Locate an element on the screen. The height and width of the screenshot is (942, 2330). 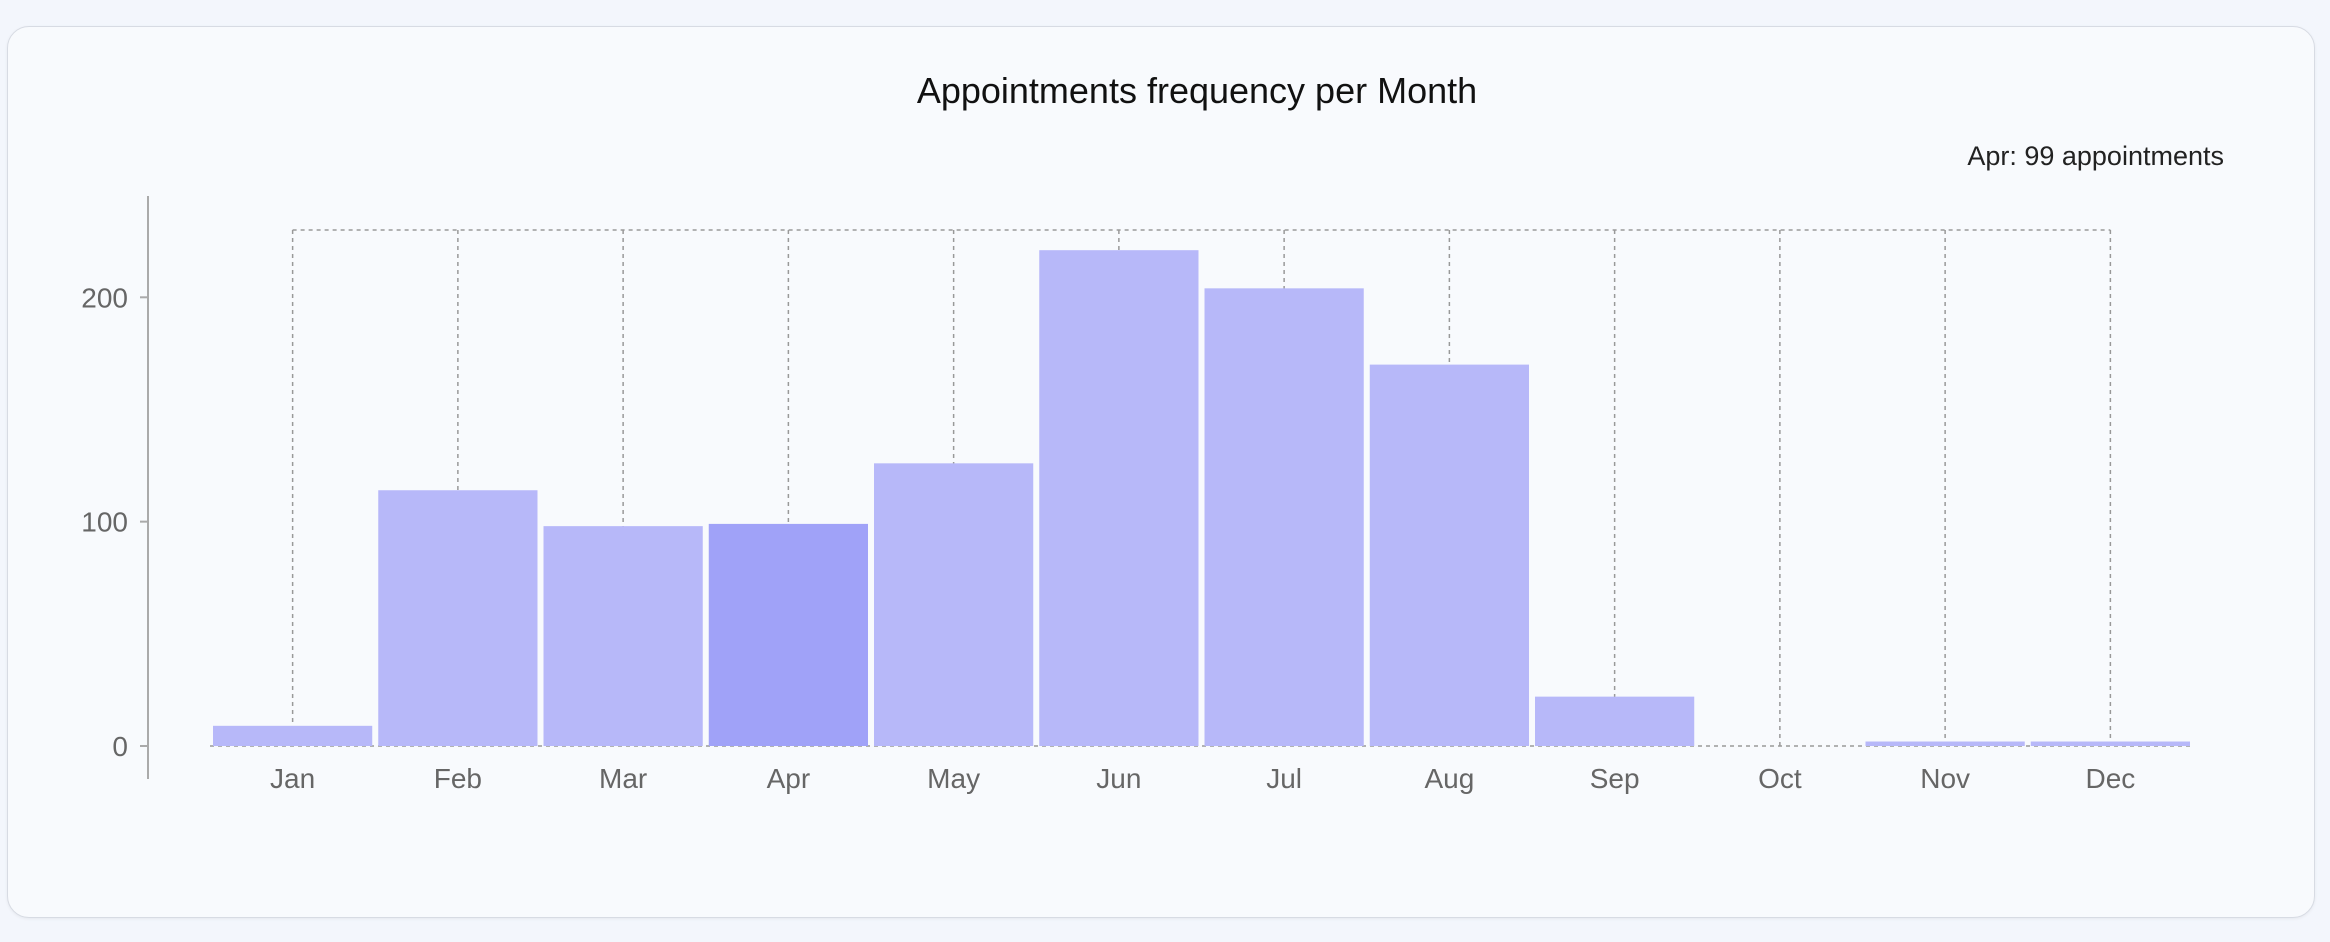
x-tick-label: May is located at coordinates (953, 778).